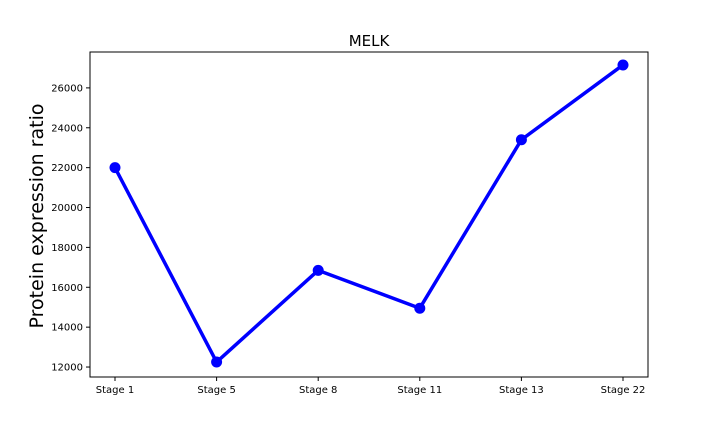 This screenshot has width=720, height=432. What do you see at coordinates (521, 390) in the screenshot?
I see `x-tick-label: Stage 13` at bounding box center [521, 390].